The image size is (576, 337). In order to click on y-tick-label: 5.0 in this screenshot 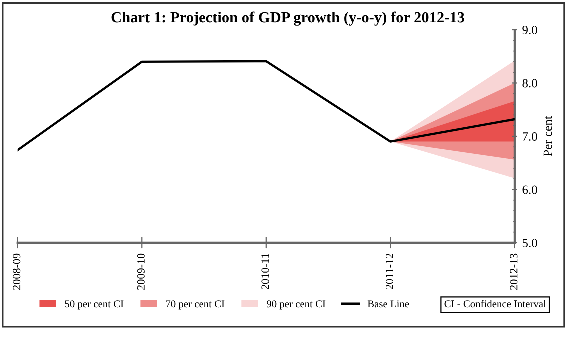, I will do `click(530, 243)`.